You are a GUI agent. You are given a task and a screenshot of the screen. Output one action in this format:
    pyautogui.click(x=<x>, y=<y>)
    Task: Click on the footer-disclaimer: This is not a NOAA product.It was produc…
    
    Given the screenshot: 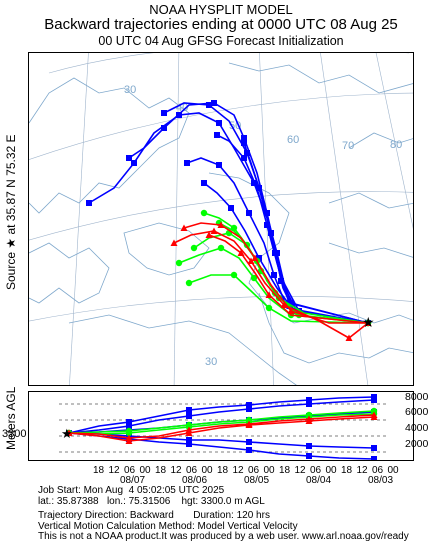 What is the action you would take?
    pyautogui.click(x=223, y=536)
    